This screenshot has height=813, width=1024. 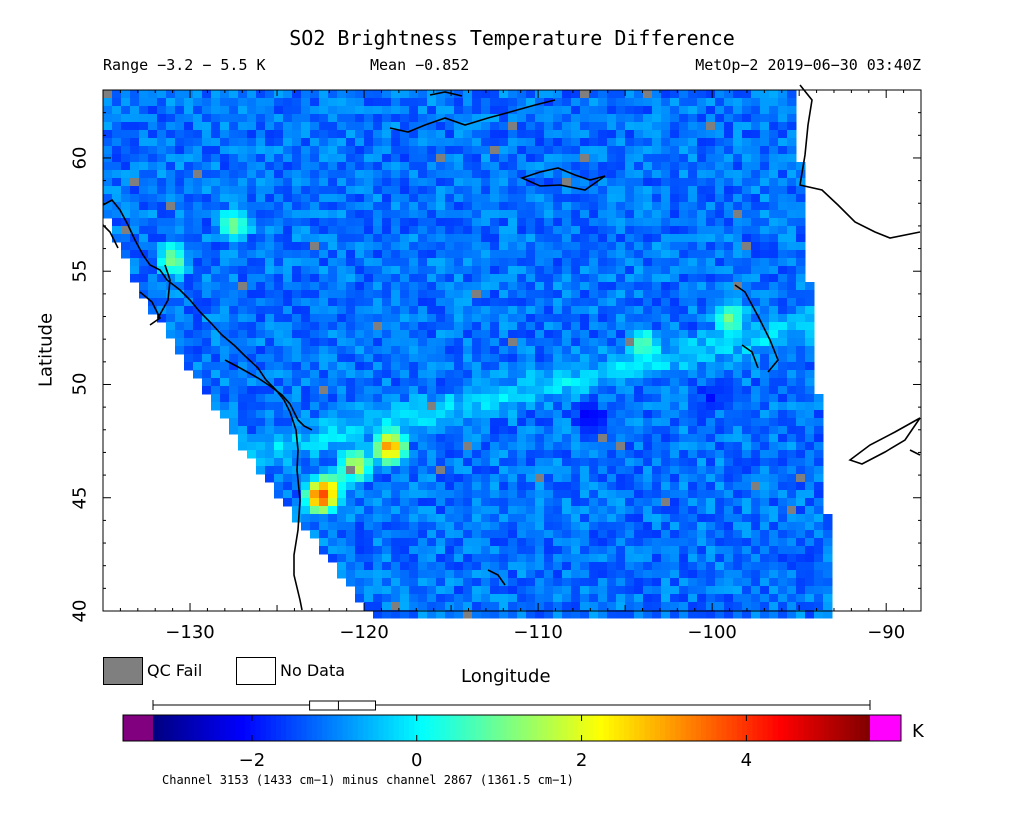 What do you see at coordinates (80, 158) in the screenshot?
I see `y-tick-label: 60` at bounding box center [80, 158].